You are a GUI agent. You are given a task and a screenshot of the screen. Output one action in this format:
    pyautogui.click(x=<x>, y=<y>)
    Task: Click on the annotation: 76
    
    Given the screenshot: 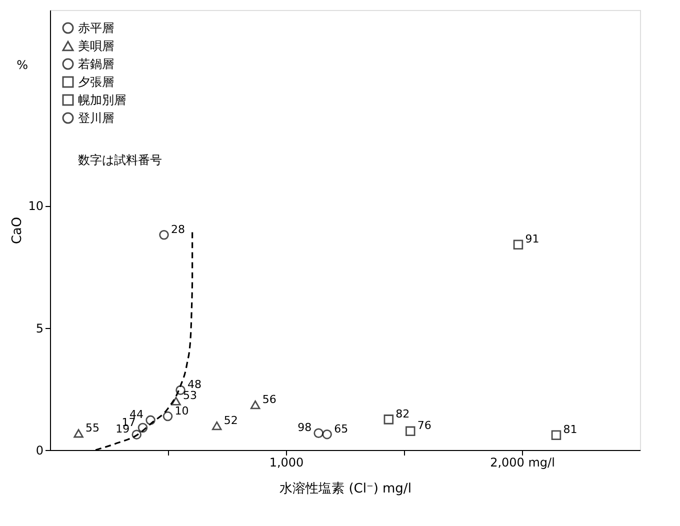 What is the action you would take?
    pyautogui.click(x=424, y=425)
    